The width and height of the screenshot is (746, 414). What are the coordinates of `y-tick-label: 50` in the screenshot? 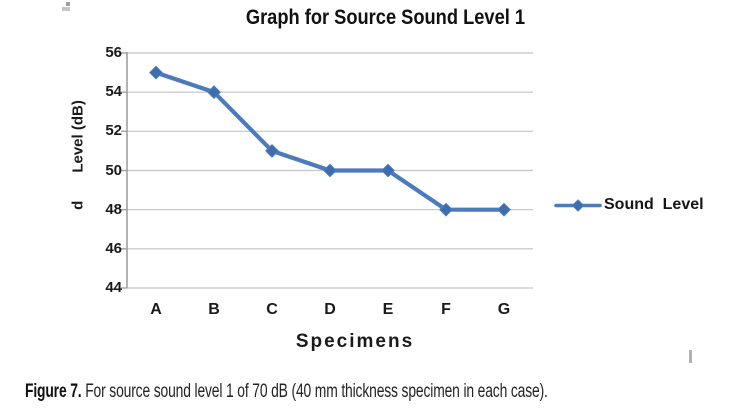 It's located at (113, 170).